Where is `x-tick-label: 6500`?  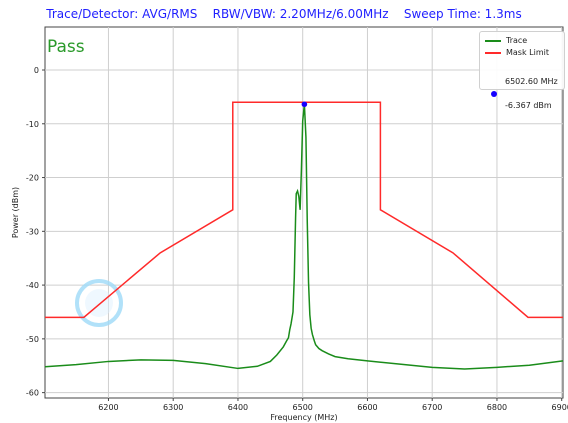
x-tick-label: 6500 is located at coordinates (303, 407).